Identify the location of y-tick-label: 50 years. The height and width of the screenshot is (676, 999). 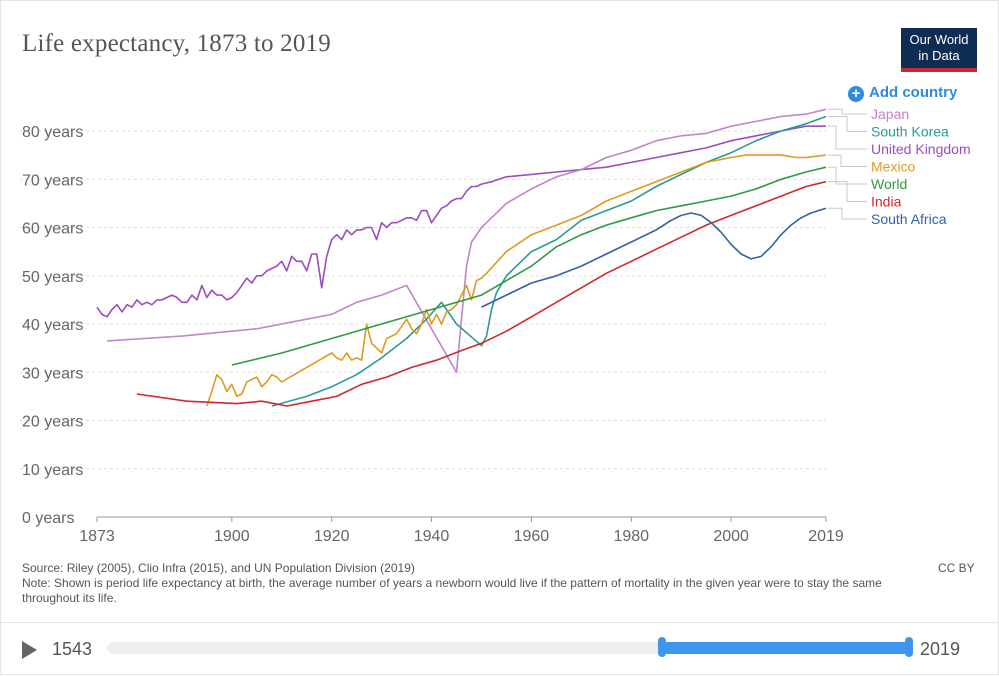
(52, 277).